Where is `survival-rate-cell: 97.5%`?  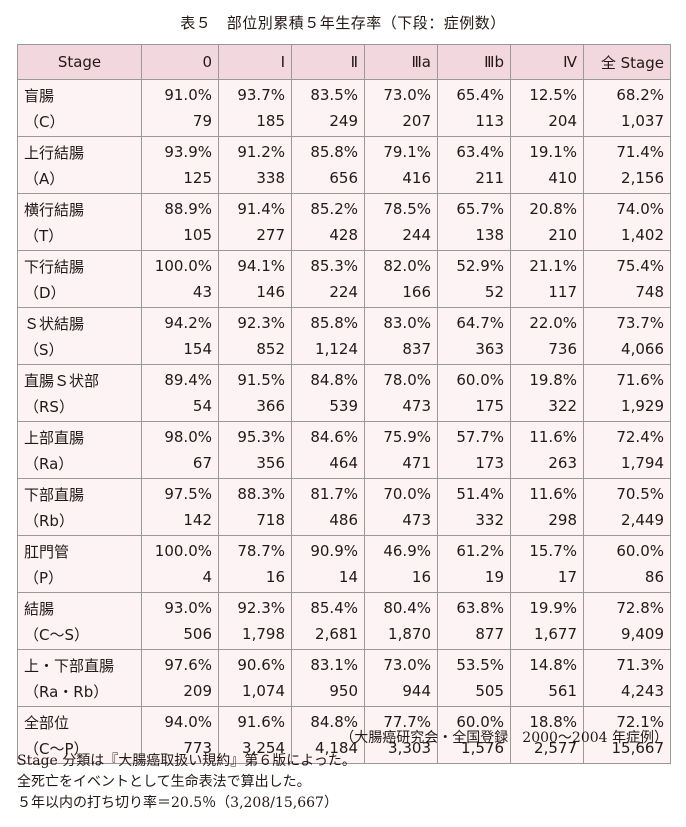 survival-rate-cell: 97.5% is located at coordinates (180, 492).